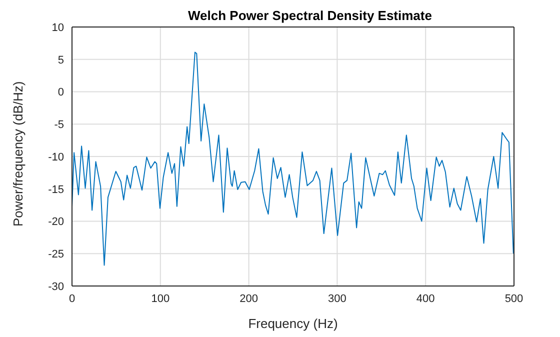  What do you see at coordinates (249, 298) in the screenshot?
I see `x-tick-label: 200` at bounding box center [249, 298].